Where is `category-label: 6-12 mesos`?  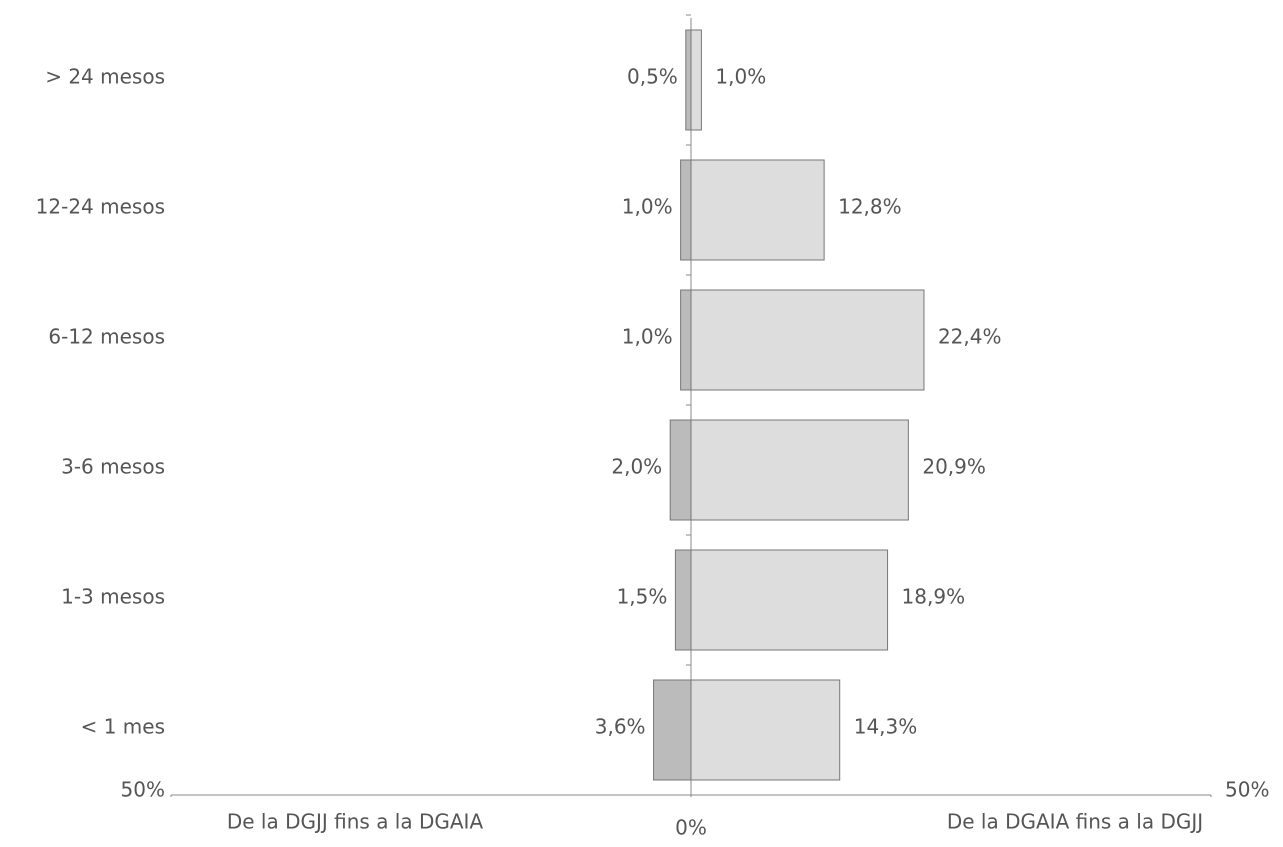 category-label: 6-12 mesos is located at coordinates (106, 337).